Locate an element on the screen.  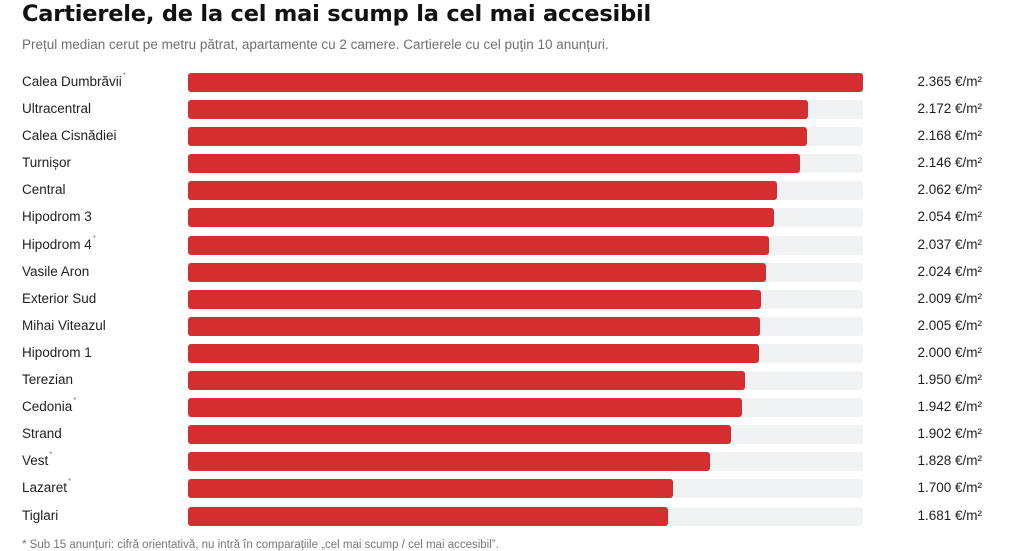
chart-row: Hipodrom 4* 2.037 €/m² is located at coordinates (512, 245).